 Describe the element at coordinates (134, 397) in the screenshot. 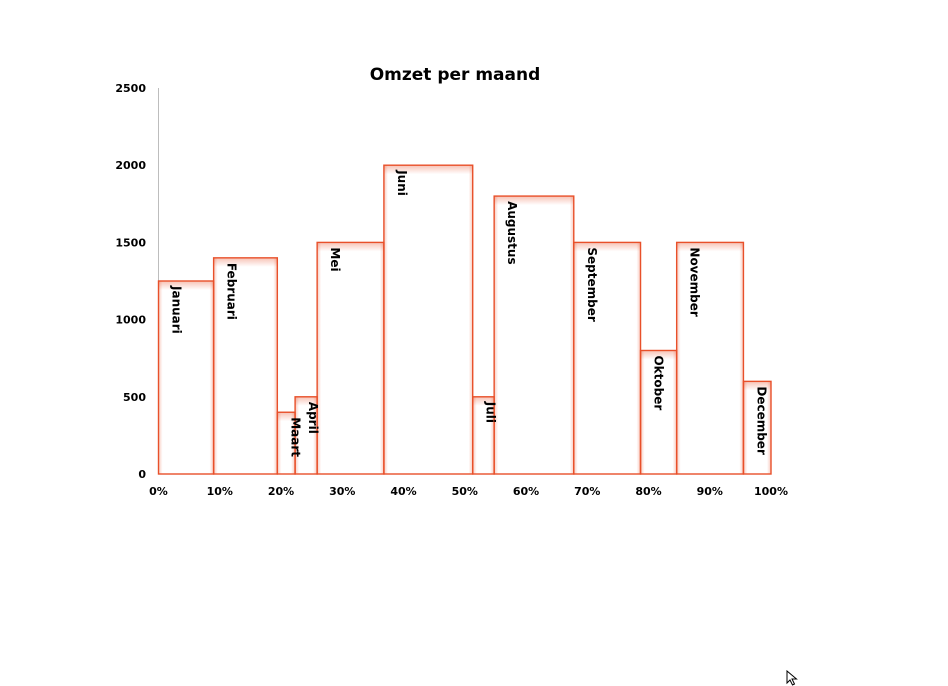

I see `y-tick-label: 500` at that location.